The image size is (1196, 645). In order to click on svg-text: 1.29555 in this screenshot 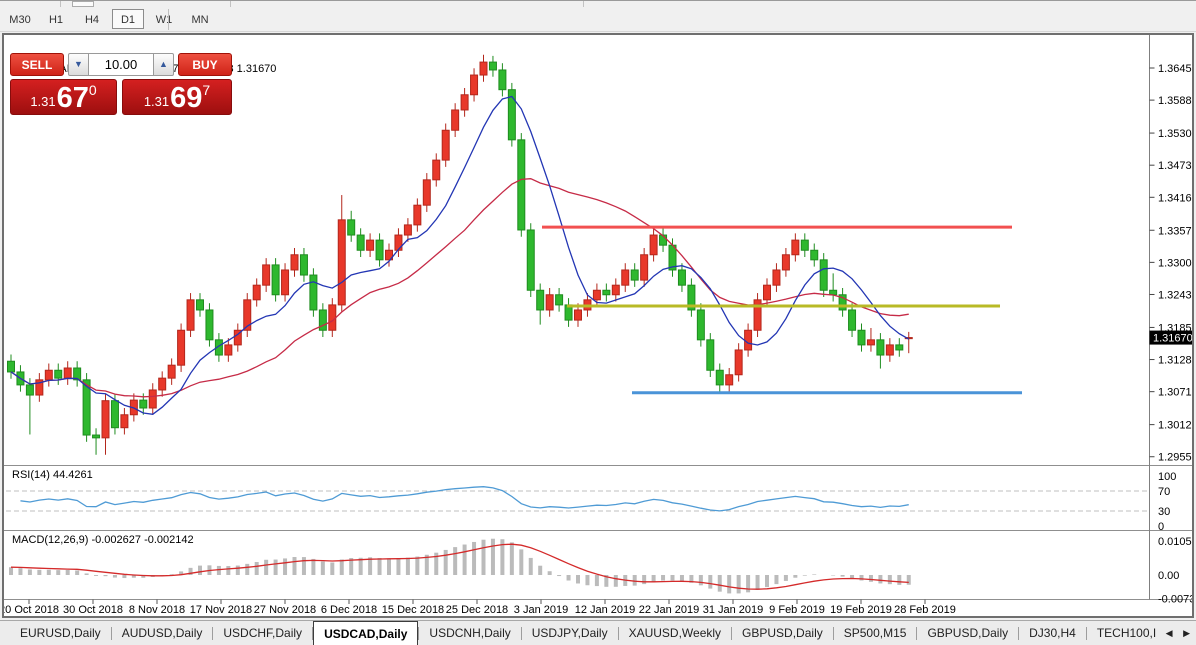, I will do `click(1175, 458)`.